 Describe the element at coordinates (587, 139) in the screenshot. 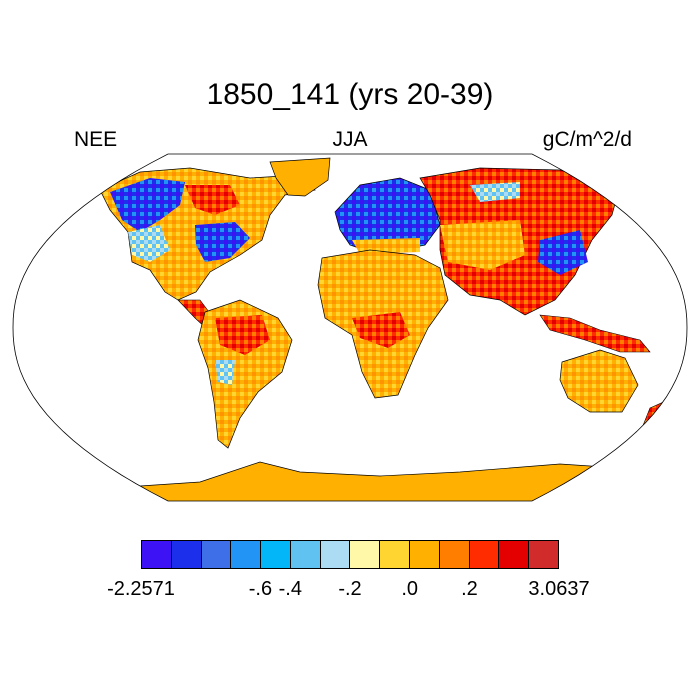

I see `units-label: gC/m^2/d` at that location.